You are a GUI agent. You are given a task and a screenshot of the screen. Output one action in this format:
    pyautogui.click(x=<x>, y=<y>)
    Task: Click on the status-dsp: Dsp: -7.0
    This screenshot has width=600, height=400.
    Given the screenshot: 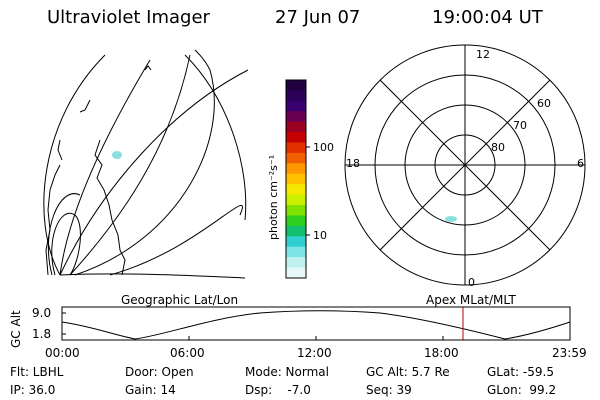 What is the action you would take?
    pyautogui.click(x=278, y=390)
    